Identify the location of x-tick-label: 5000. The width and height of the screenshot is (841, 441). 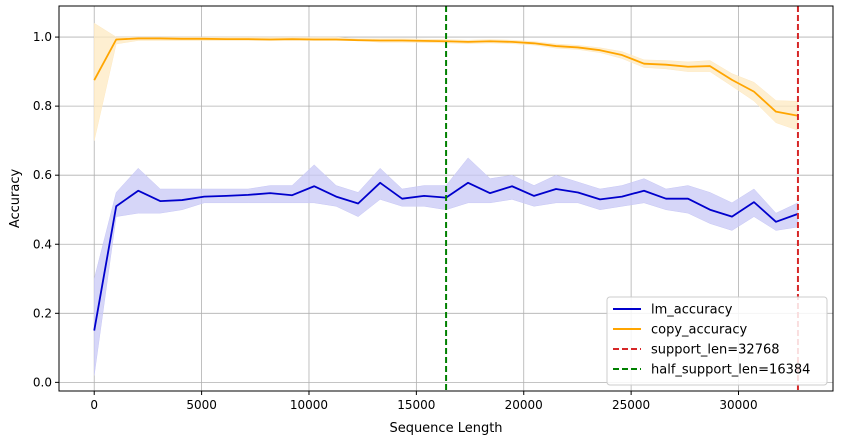
(201, 405).